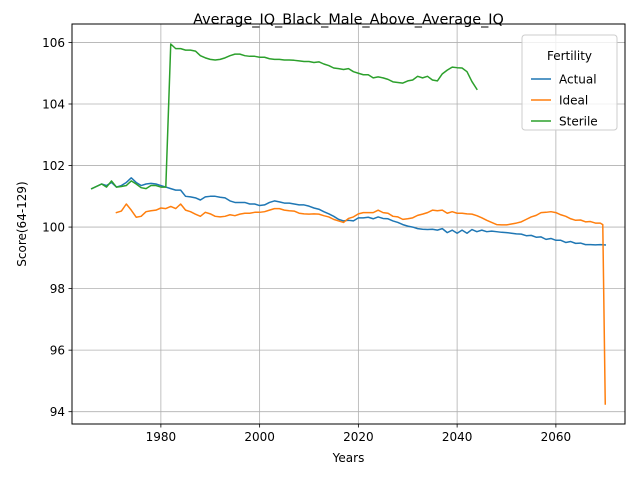 The width and height of the screenshot is (640, 484). What do you see at coordinates (161, 437) in the screenshot?
I see `x-tick-label: 1980` at bounding box center [161, 437].